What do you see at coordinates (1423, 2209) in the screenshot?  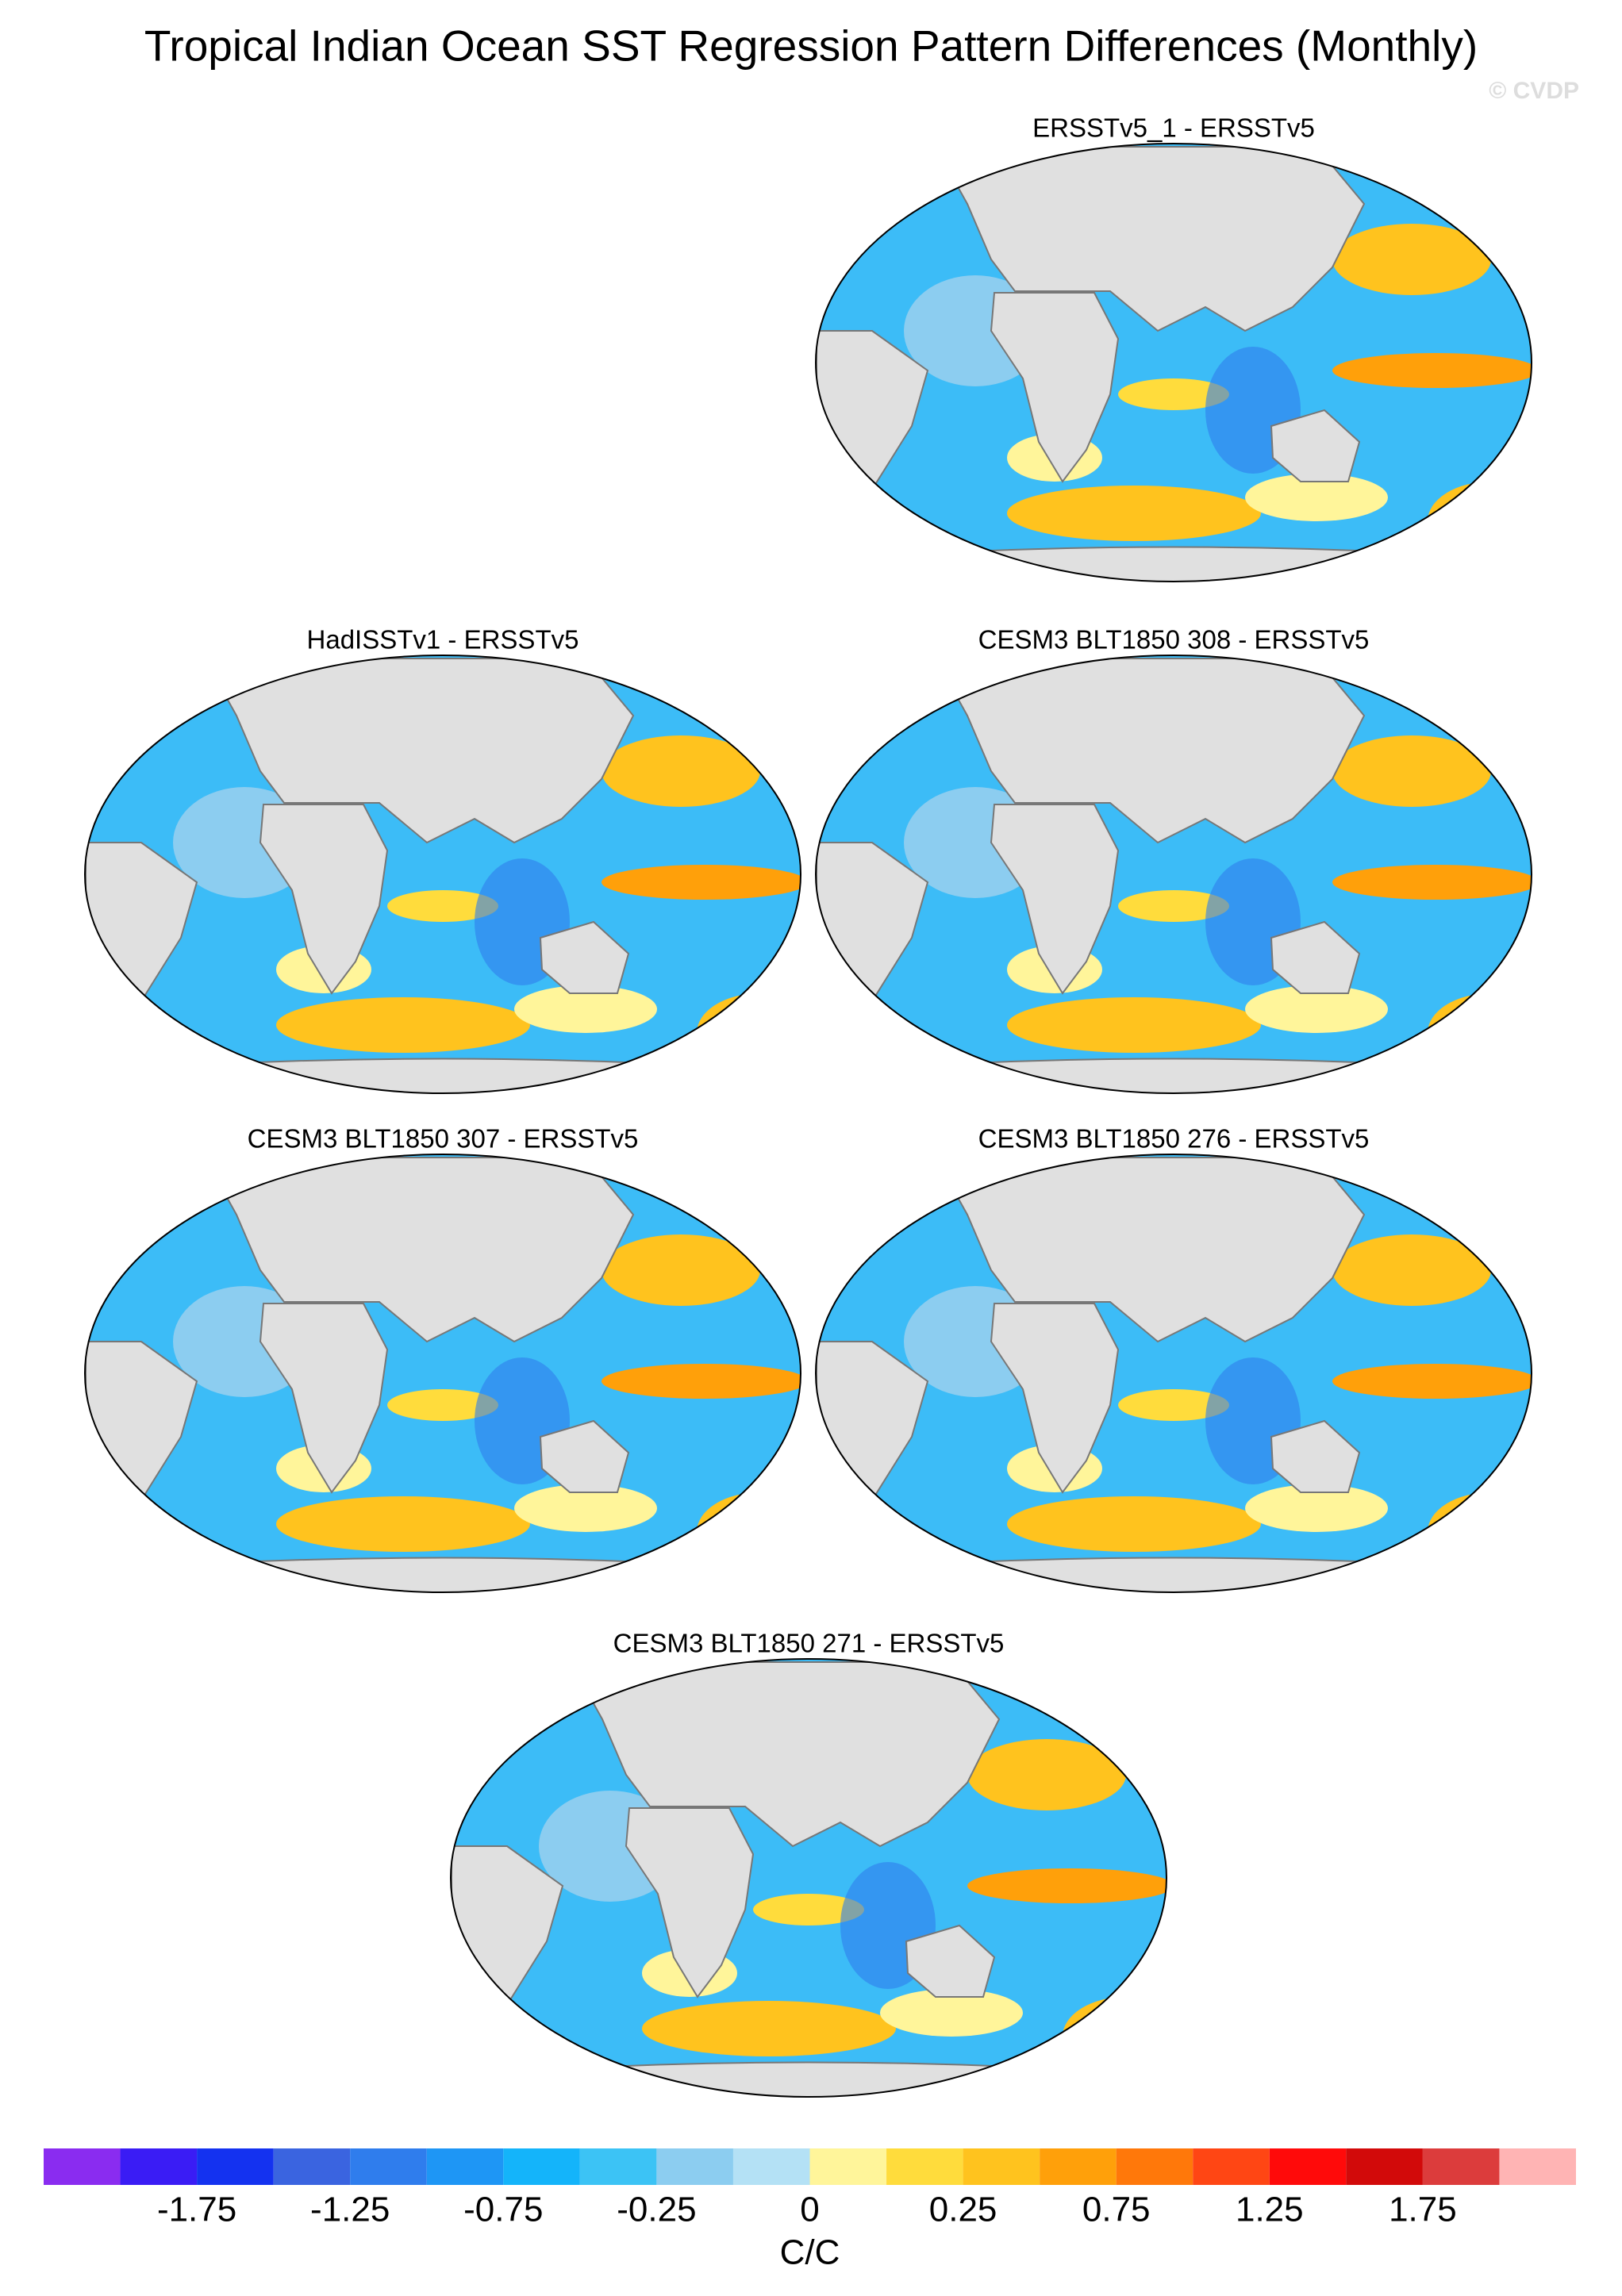 I see `colorbar-label: 1.75` at bounding box center [1423, 2209].